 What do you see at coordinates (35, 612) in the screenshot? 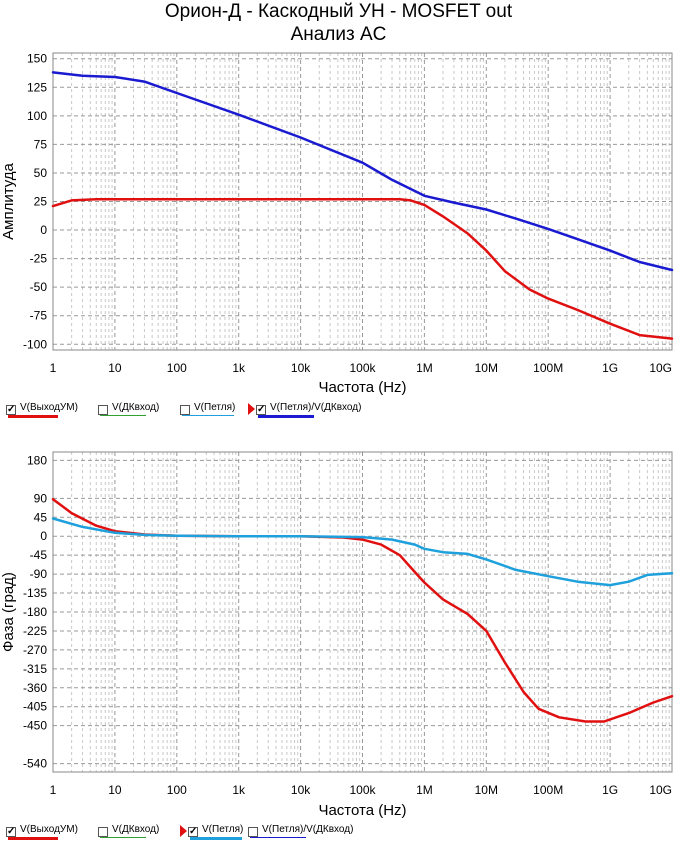
I see `y-tick-label: -180` at bounding box center [35, 612].